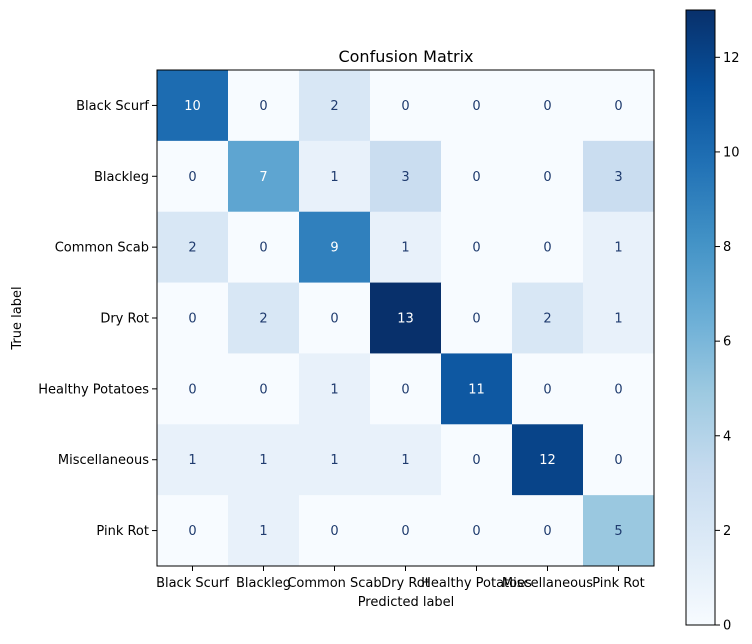  Describe the element at coordinates (102, 248) in the screenshot. I see `y-tick-label: Common Scab` at that location.